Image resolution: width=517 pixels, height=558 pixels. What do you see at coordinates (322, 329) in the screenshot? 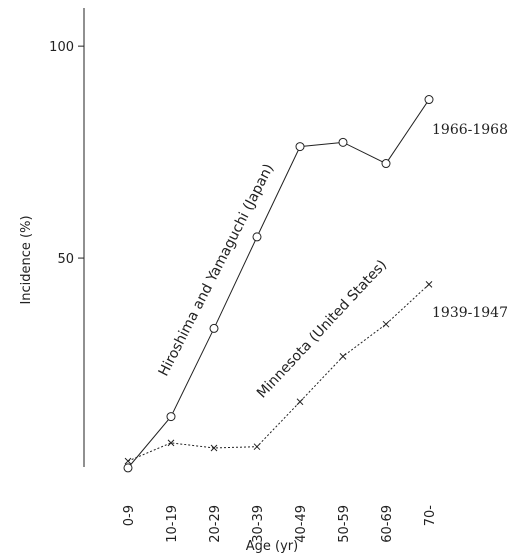
I see `series-name: Minnesota (United States)` at bounding box center [322, 329].